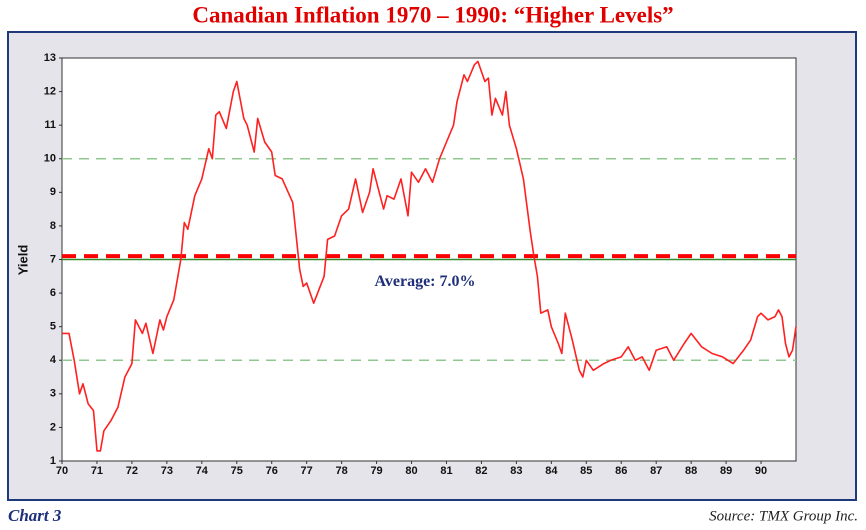 Image resolution: width=866 pixels, height=530 pixels. Describe the element at coordinates (53, 327) in the screenshot. I see `y-tick-label: 5` at that location.